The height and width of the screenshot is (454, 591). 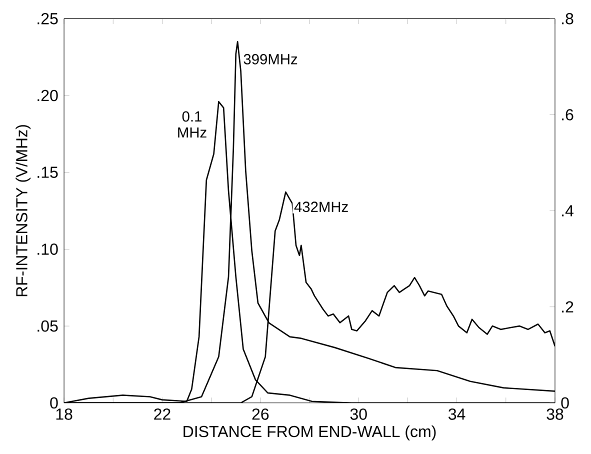 What do you see at coordinates (321, 207) in the screenshot?
I see `series-label: 432MHz` at bounding box center [321, 207].